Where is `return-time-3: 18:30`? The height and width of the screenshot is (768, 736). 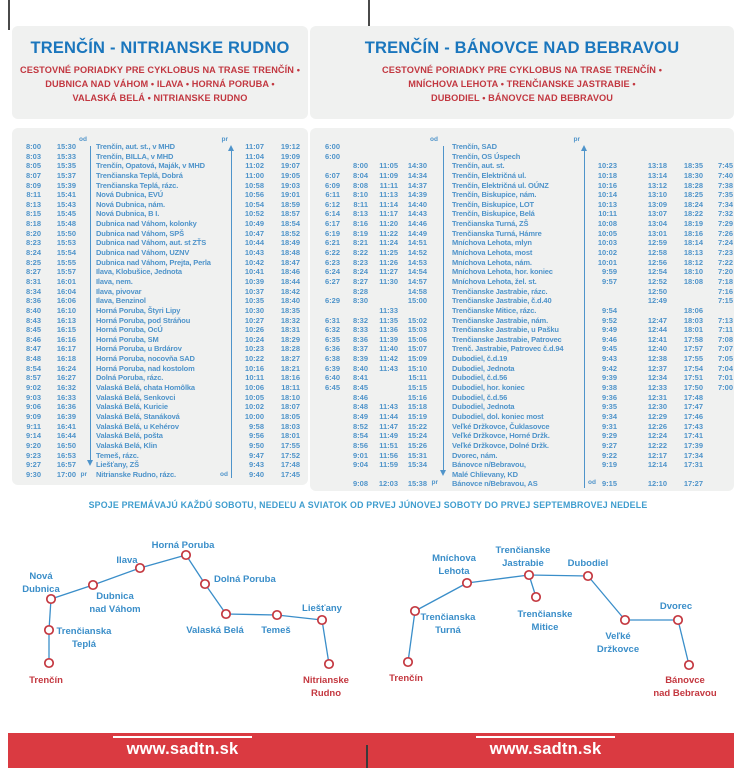
return-time-3: 18:30 is located at coordinates (693, 175).